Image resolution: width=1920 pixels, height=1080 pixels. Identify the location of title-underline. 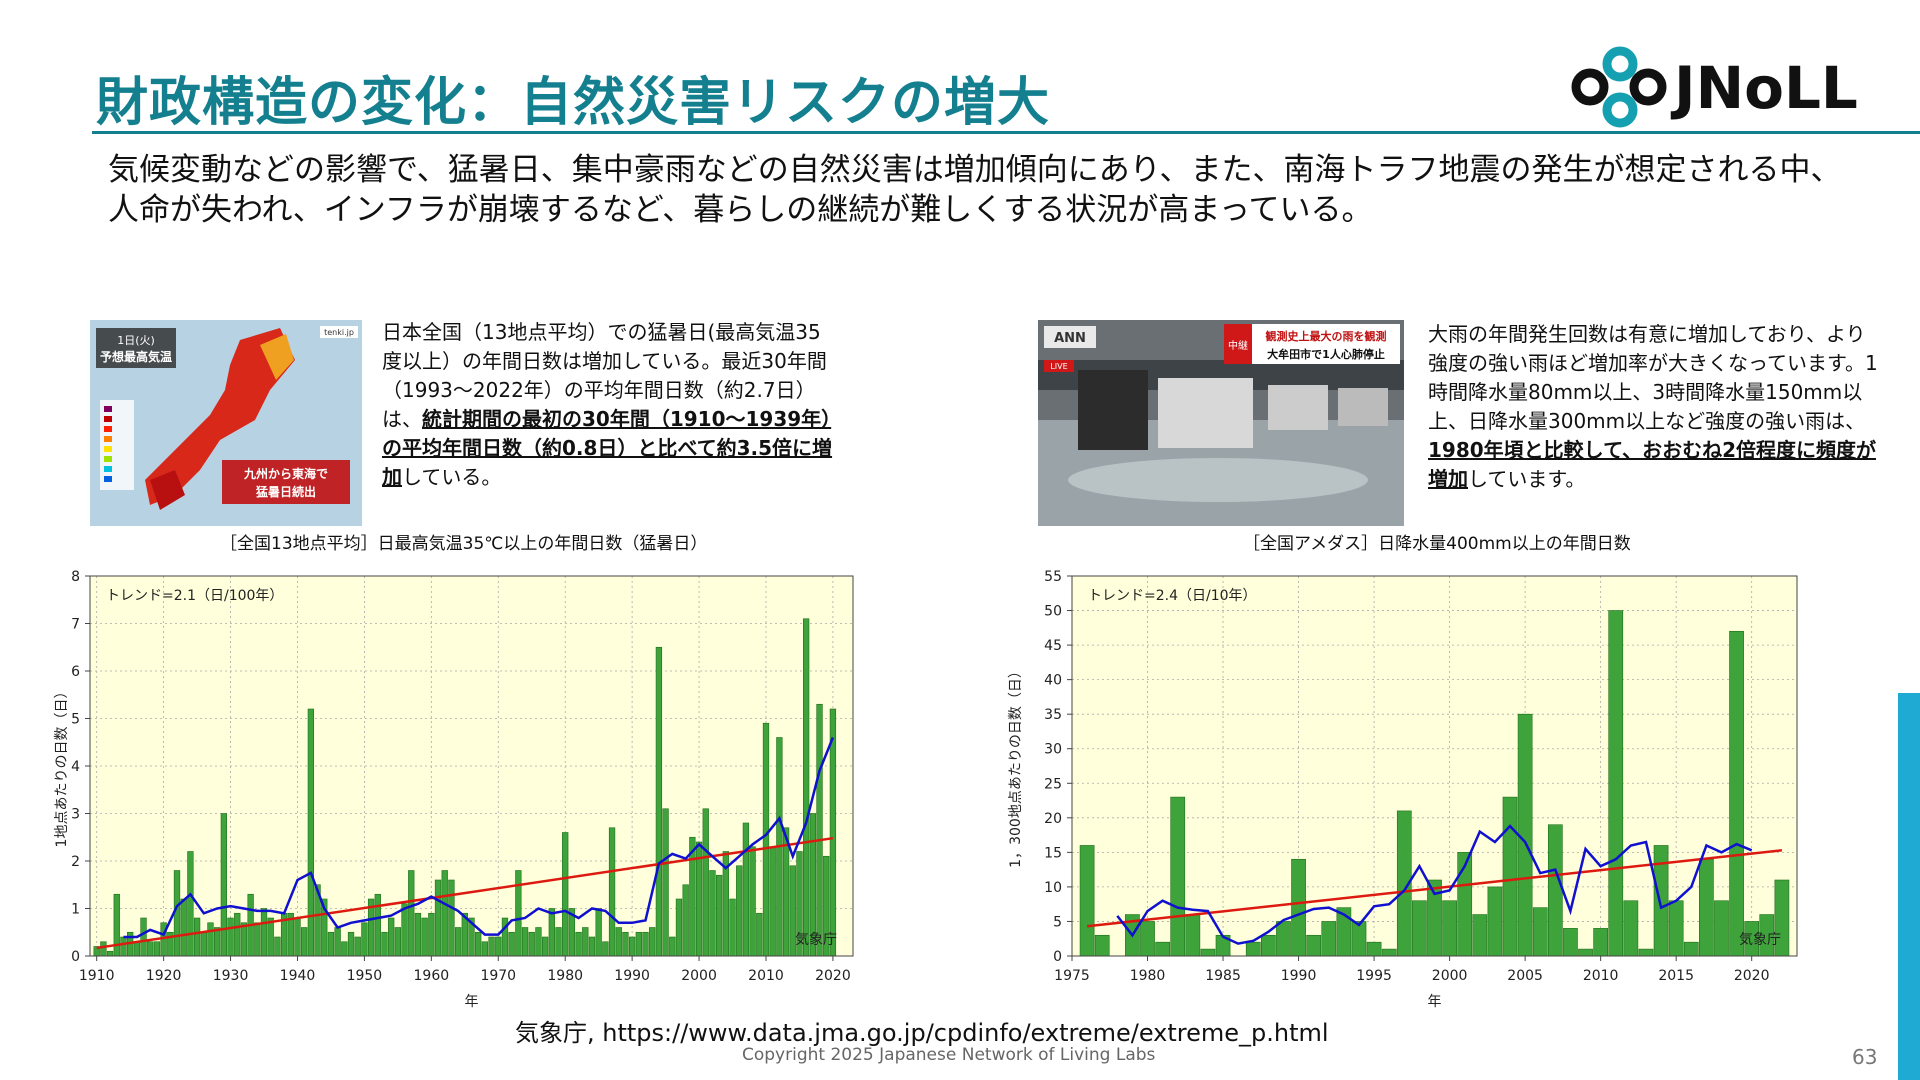
(1006, 132).